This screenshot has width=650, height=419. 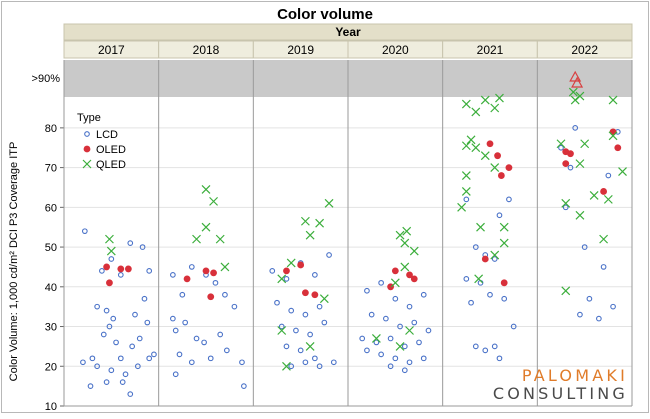 I want to click on y-tick-label-60: 60, so click(x=51, y=208).